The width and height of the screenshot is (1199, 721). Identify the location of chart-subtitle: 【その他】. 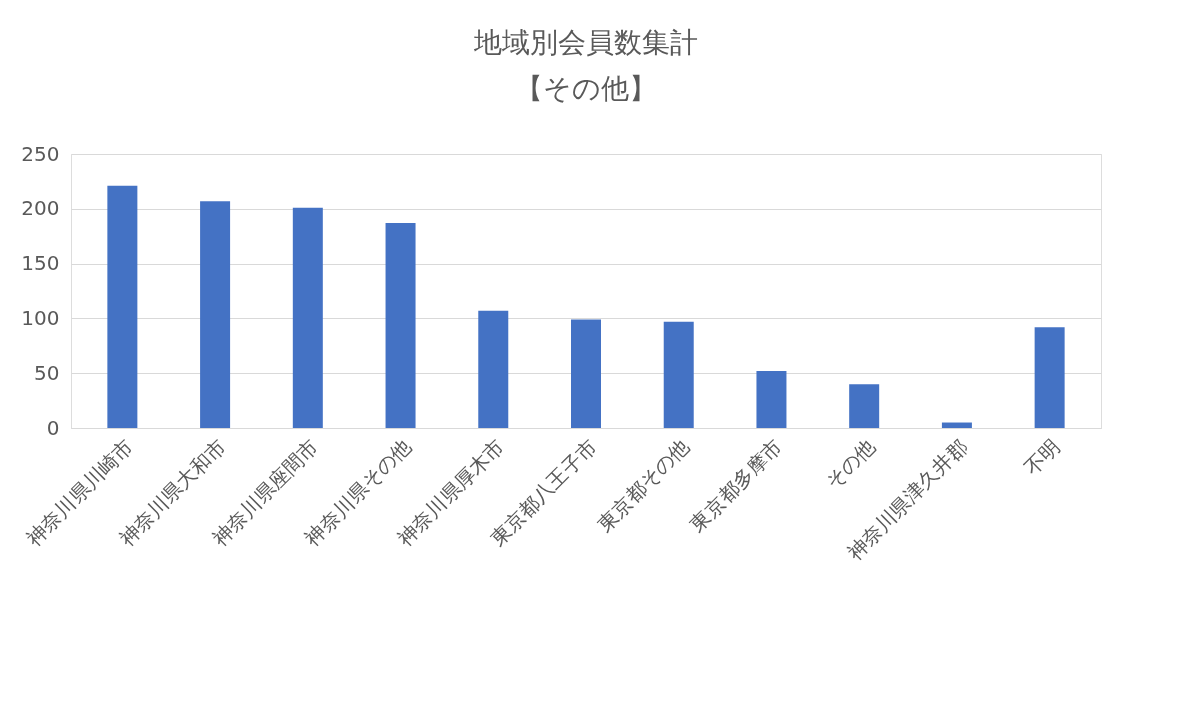
(586, 88).